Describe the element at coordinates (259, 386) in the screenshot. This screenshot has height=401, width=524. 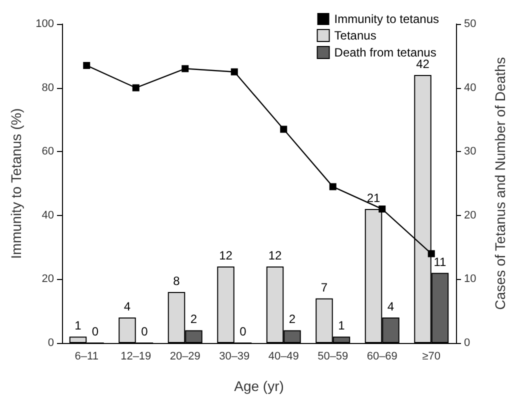
I see `x-axis-title: Age (yr)` at that location.